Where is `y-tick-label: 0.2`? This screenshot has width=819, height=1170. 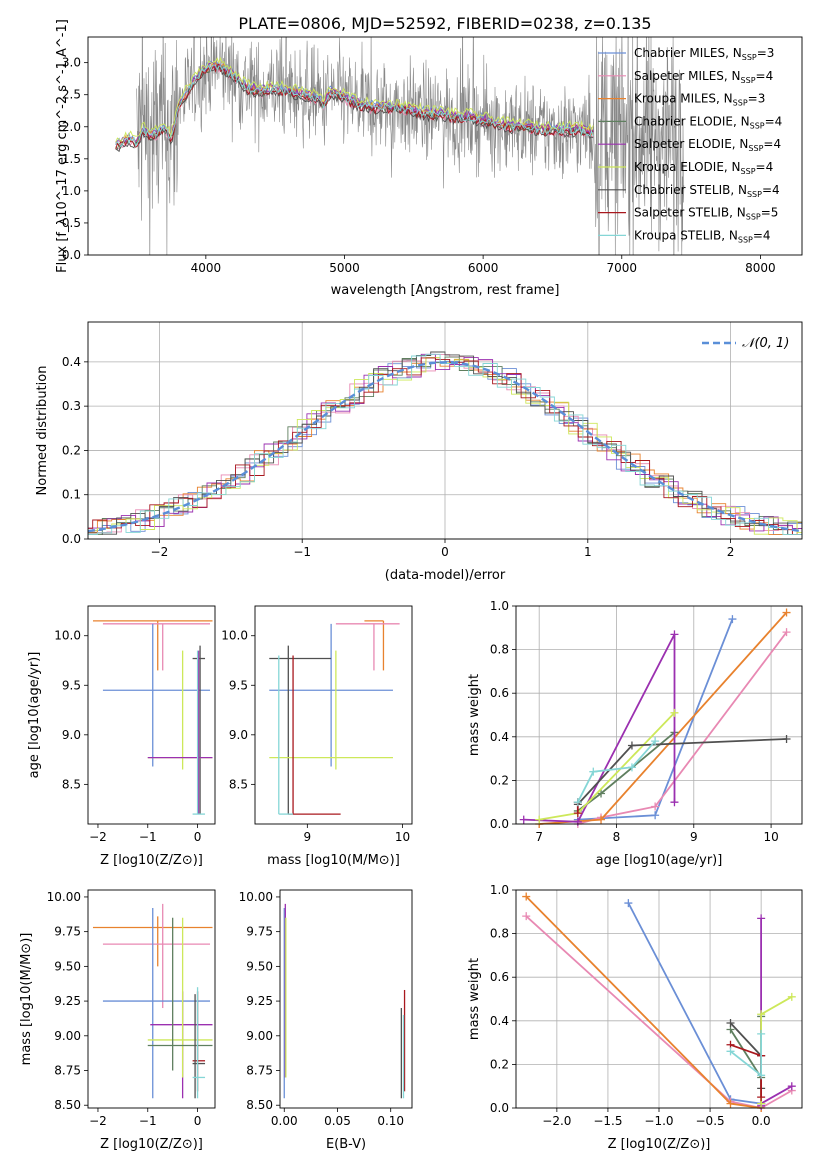
y-tick-label: 0.2 is located at coordinates (499, 780).